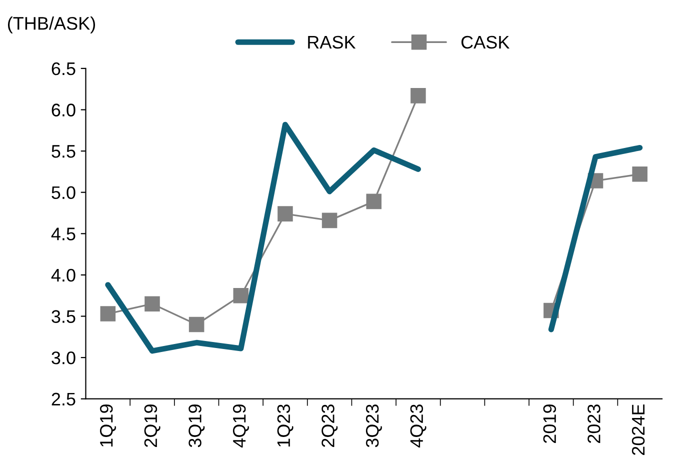 The height and width of the screenshot is (472, 686). Describe the element at coordinates (374, 426) in the screenshot. I see `x-tick-label: 3Q23` at that location.